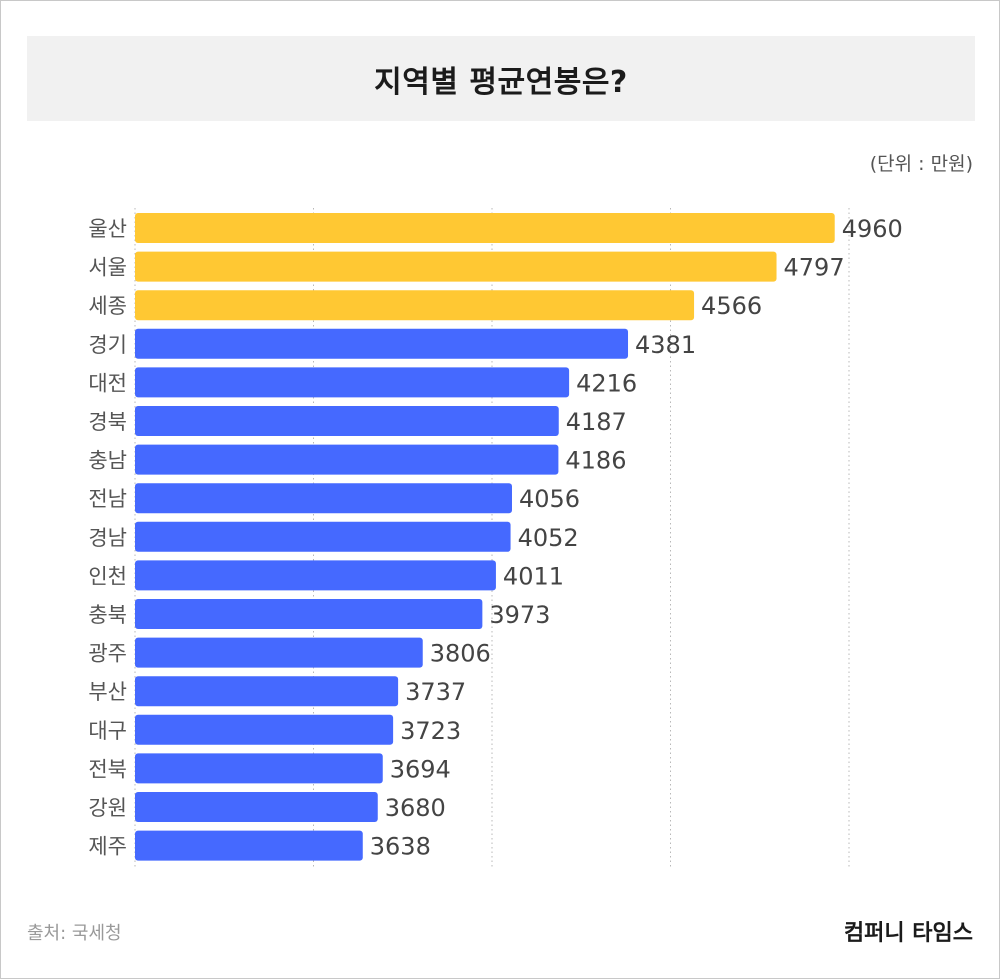 This screenshot has width=1000, height=979. Describe the element at coordinates (107, 538) in the screenshot. I see `category-label: 경남` at that location.